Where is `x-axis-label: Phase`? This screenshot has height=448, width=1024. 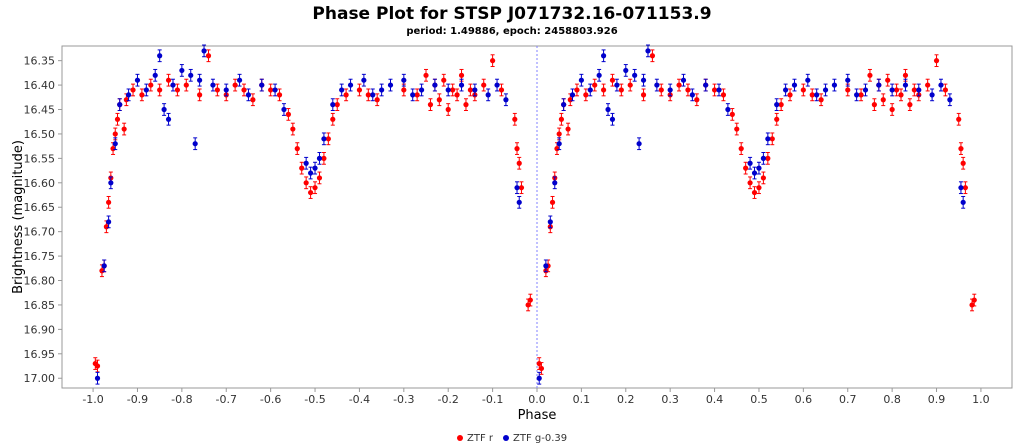
x-axis-label: Phase is located at coordinates (537, 415).